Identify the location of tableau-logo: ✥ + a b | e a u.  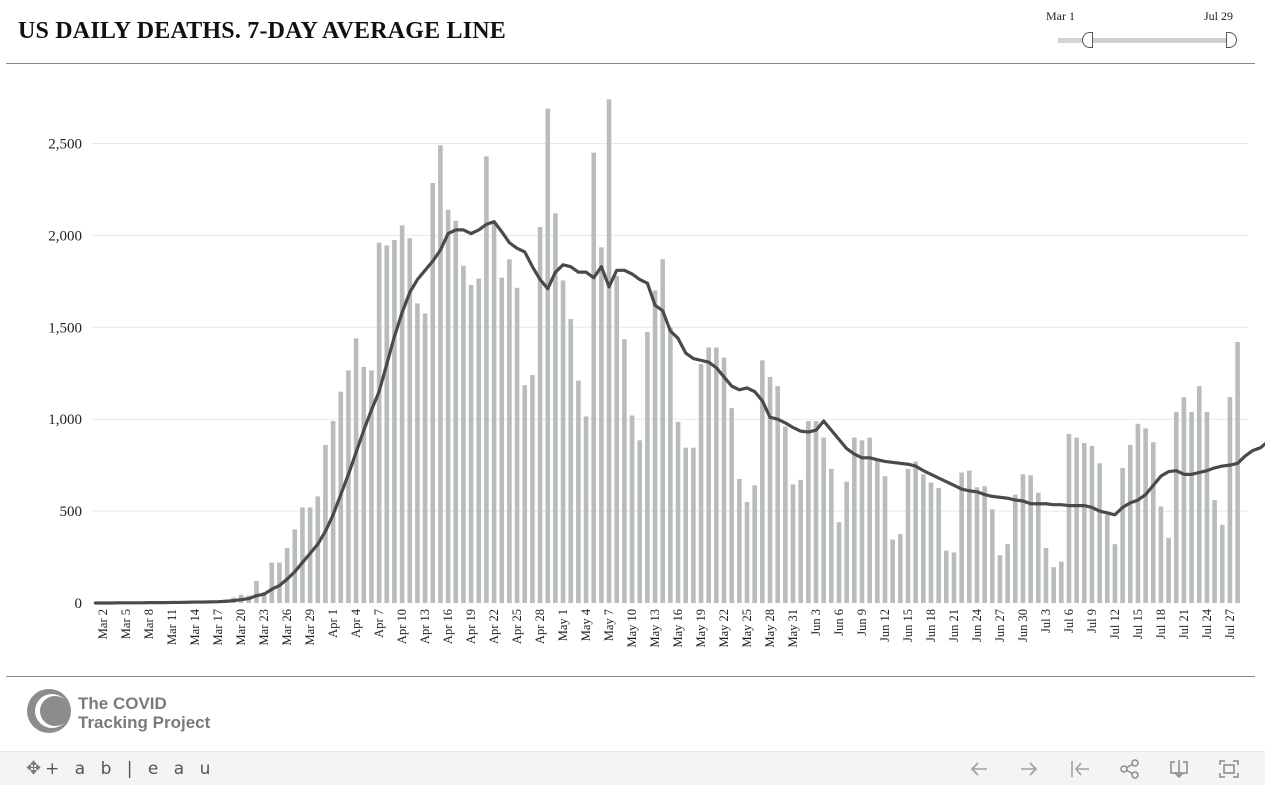
(120, 768).